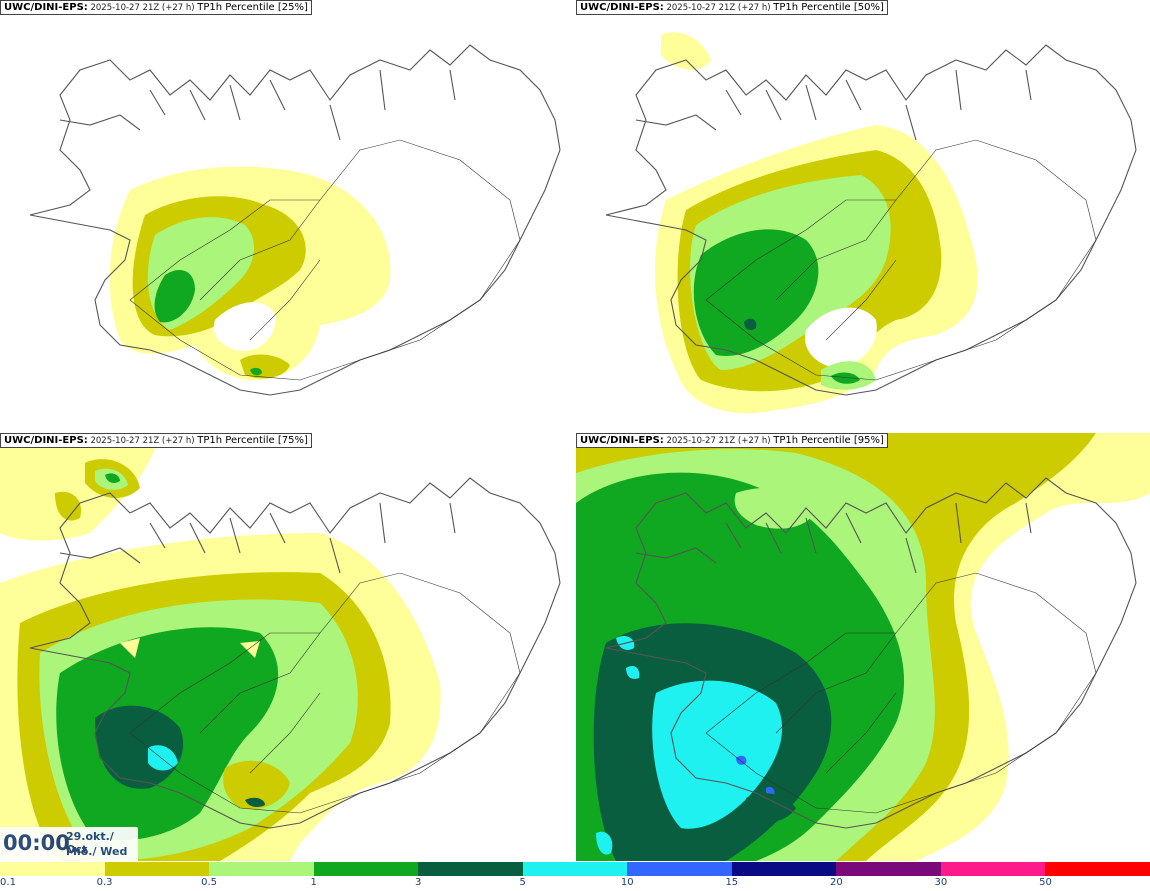 The width and height of the screenshot is (1150, 891). I want to click on color-legend-bar, so click(575, 869).